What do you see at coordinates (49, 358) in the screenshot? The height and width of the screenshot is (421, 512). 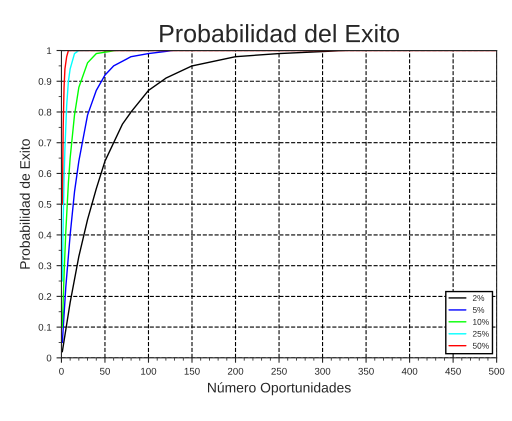 I see `y-tick-label: 0` at bounding box center [49, 358].